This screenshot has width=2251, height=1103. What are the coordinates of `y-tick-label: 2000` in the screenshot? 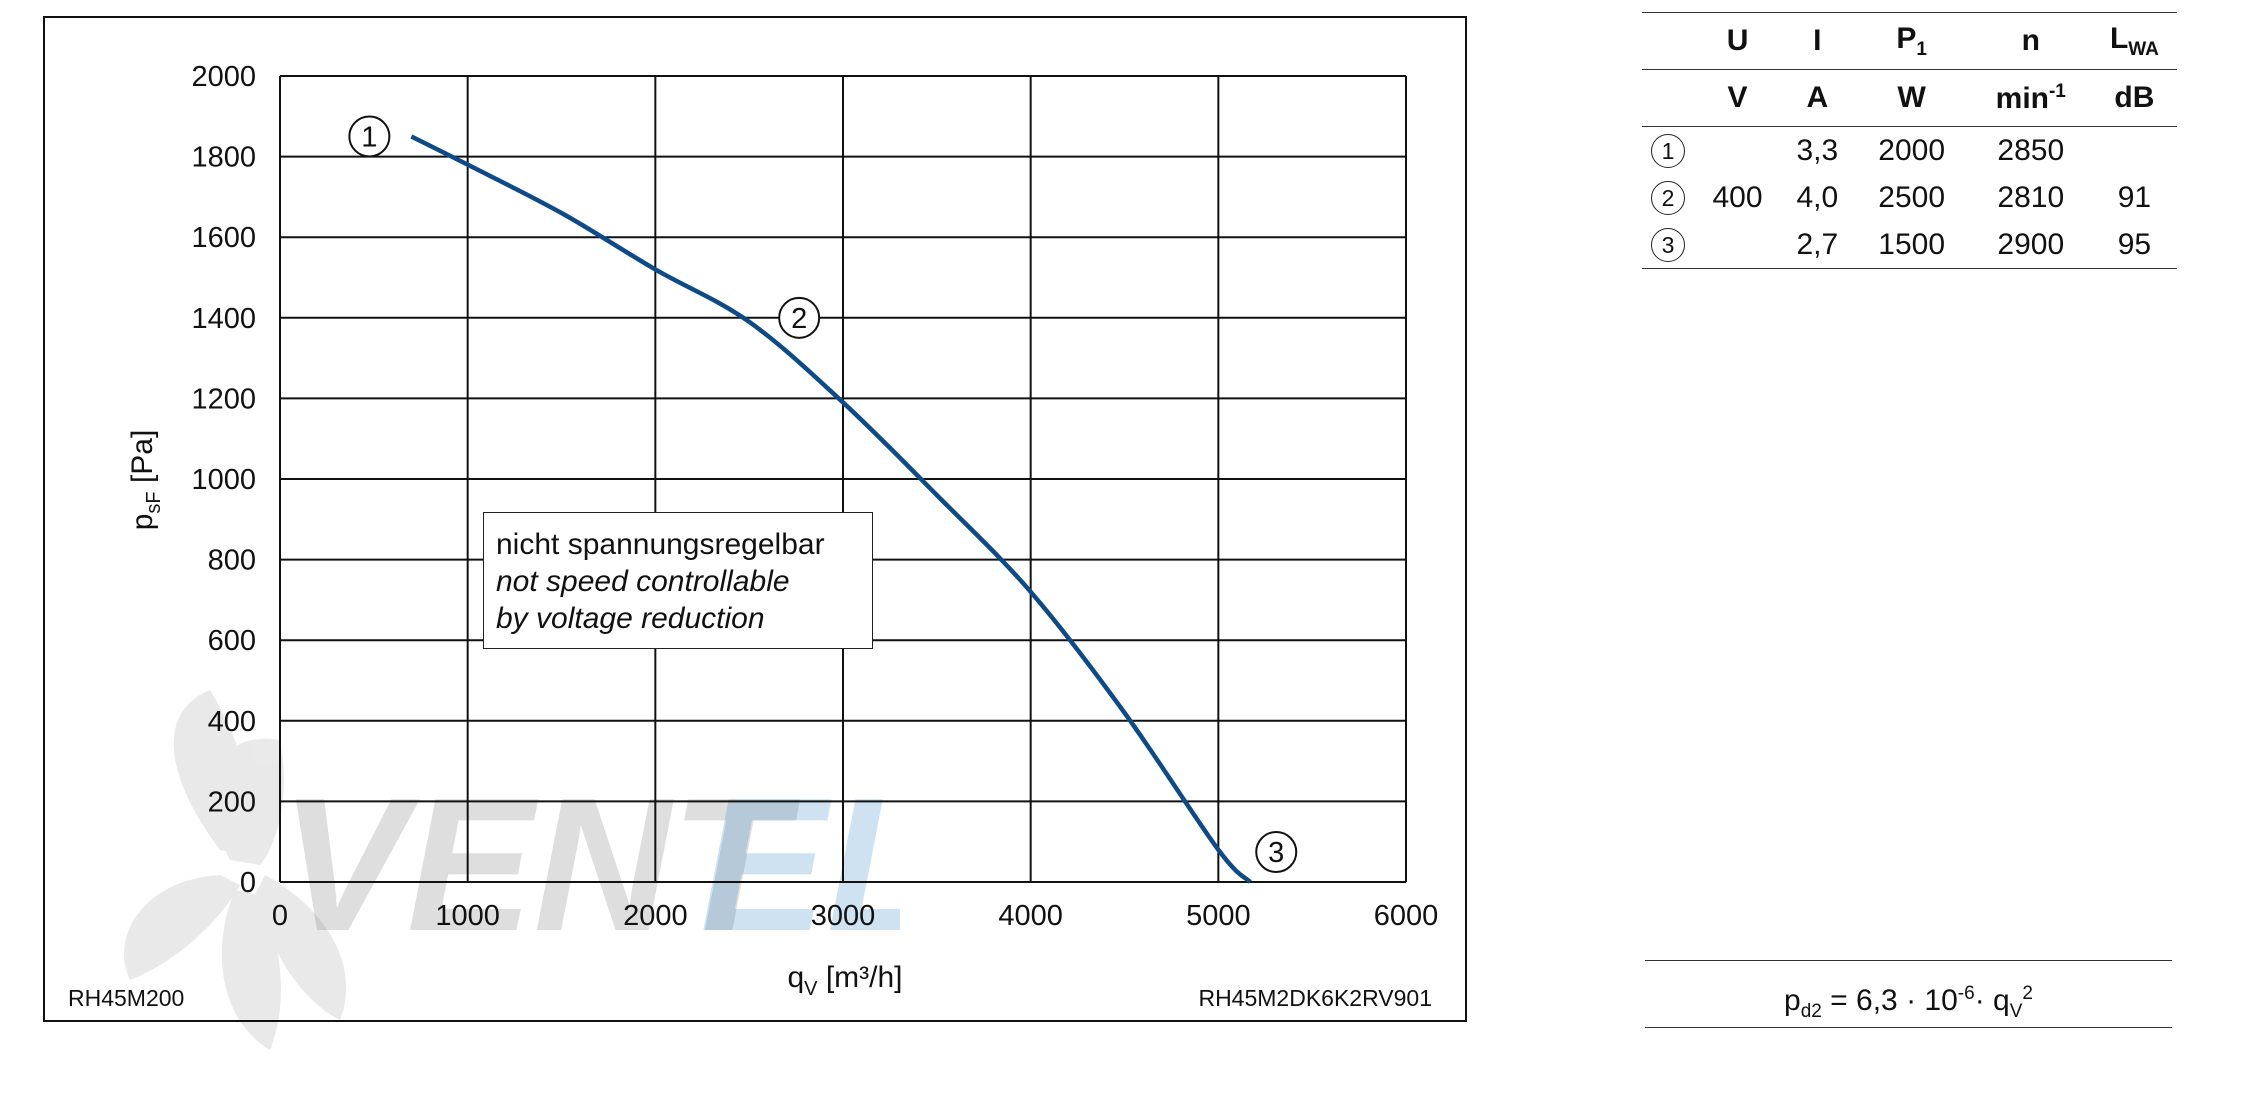 It's located at (223, 77).